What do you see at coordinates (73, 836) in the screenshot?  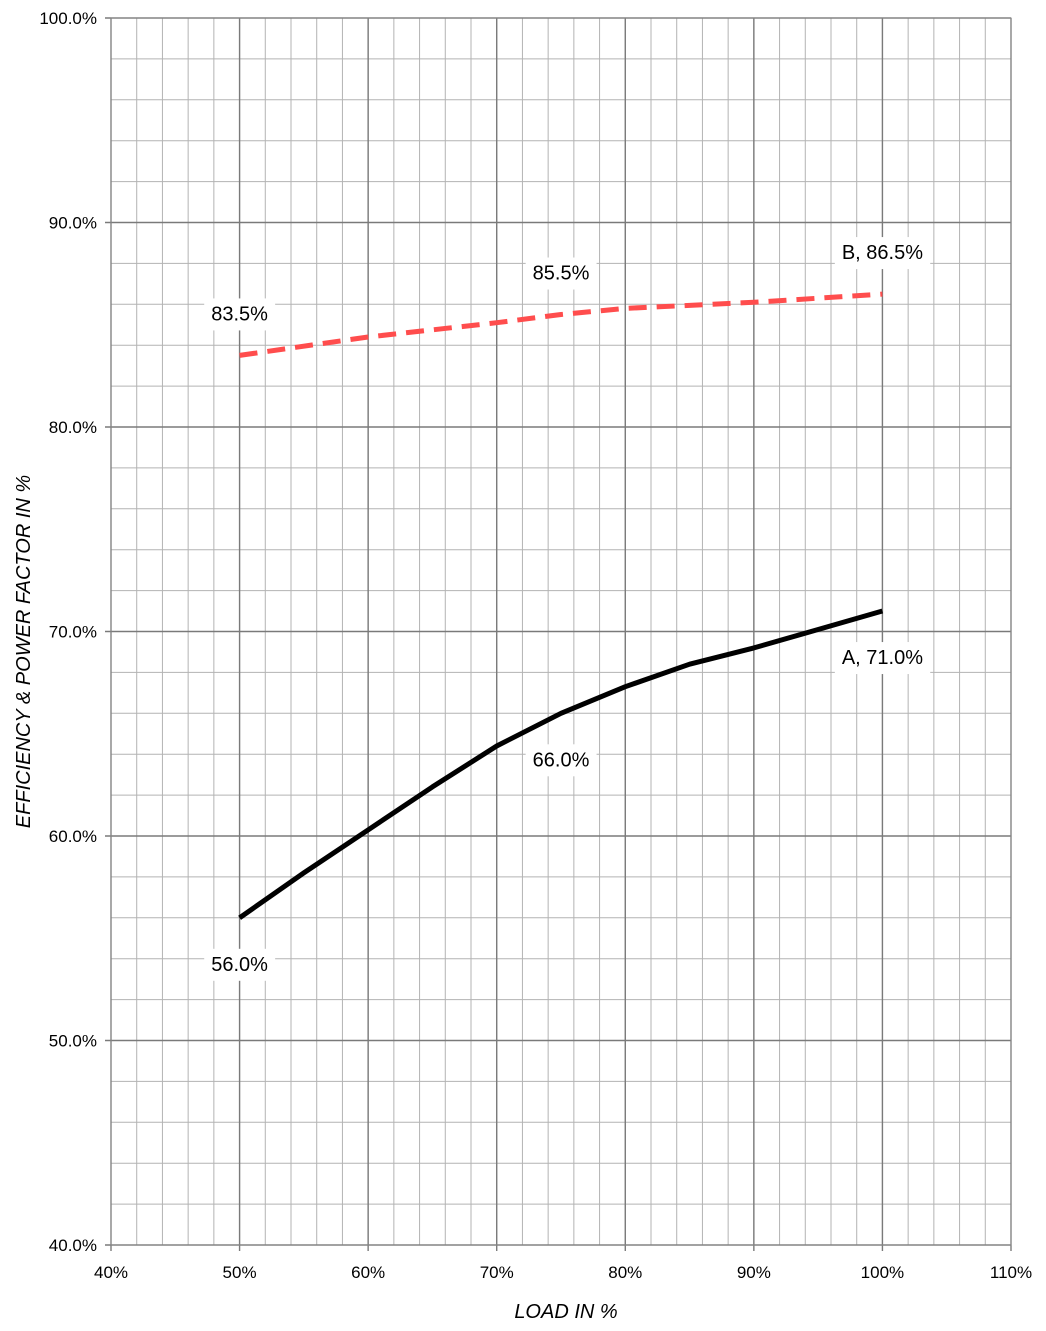 I see `y-tick-label: 60.0%` at bounding box center [73, 836].